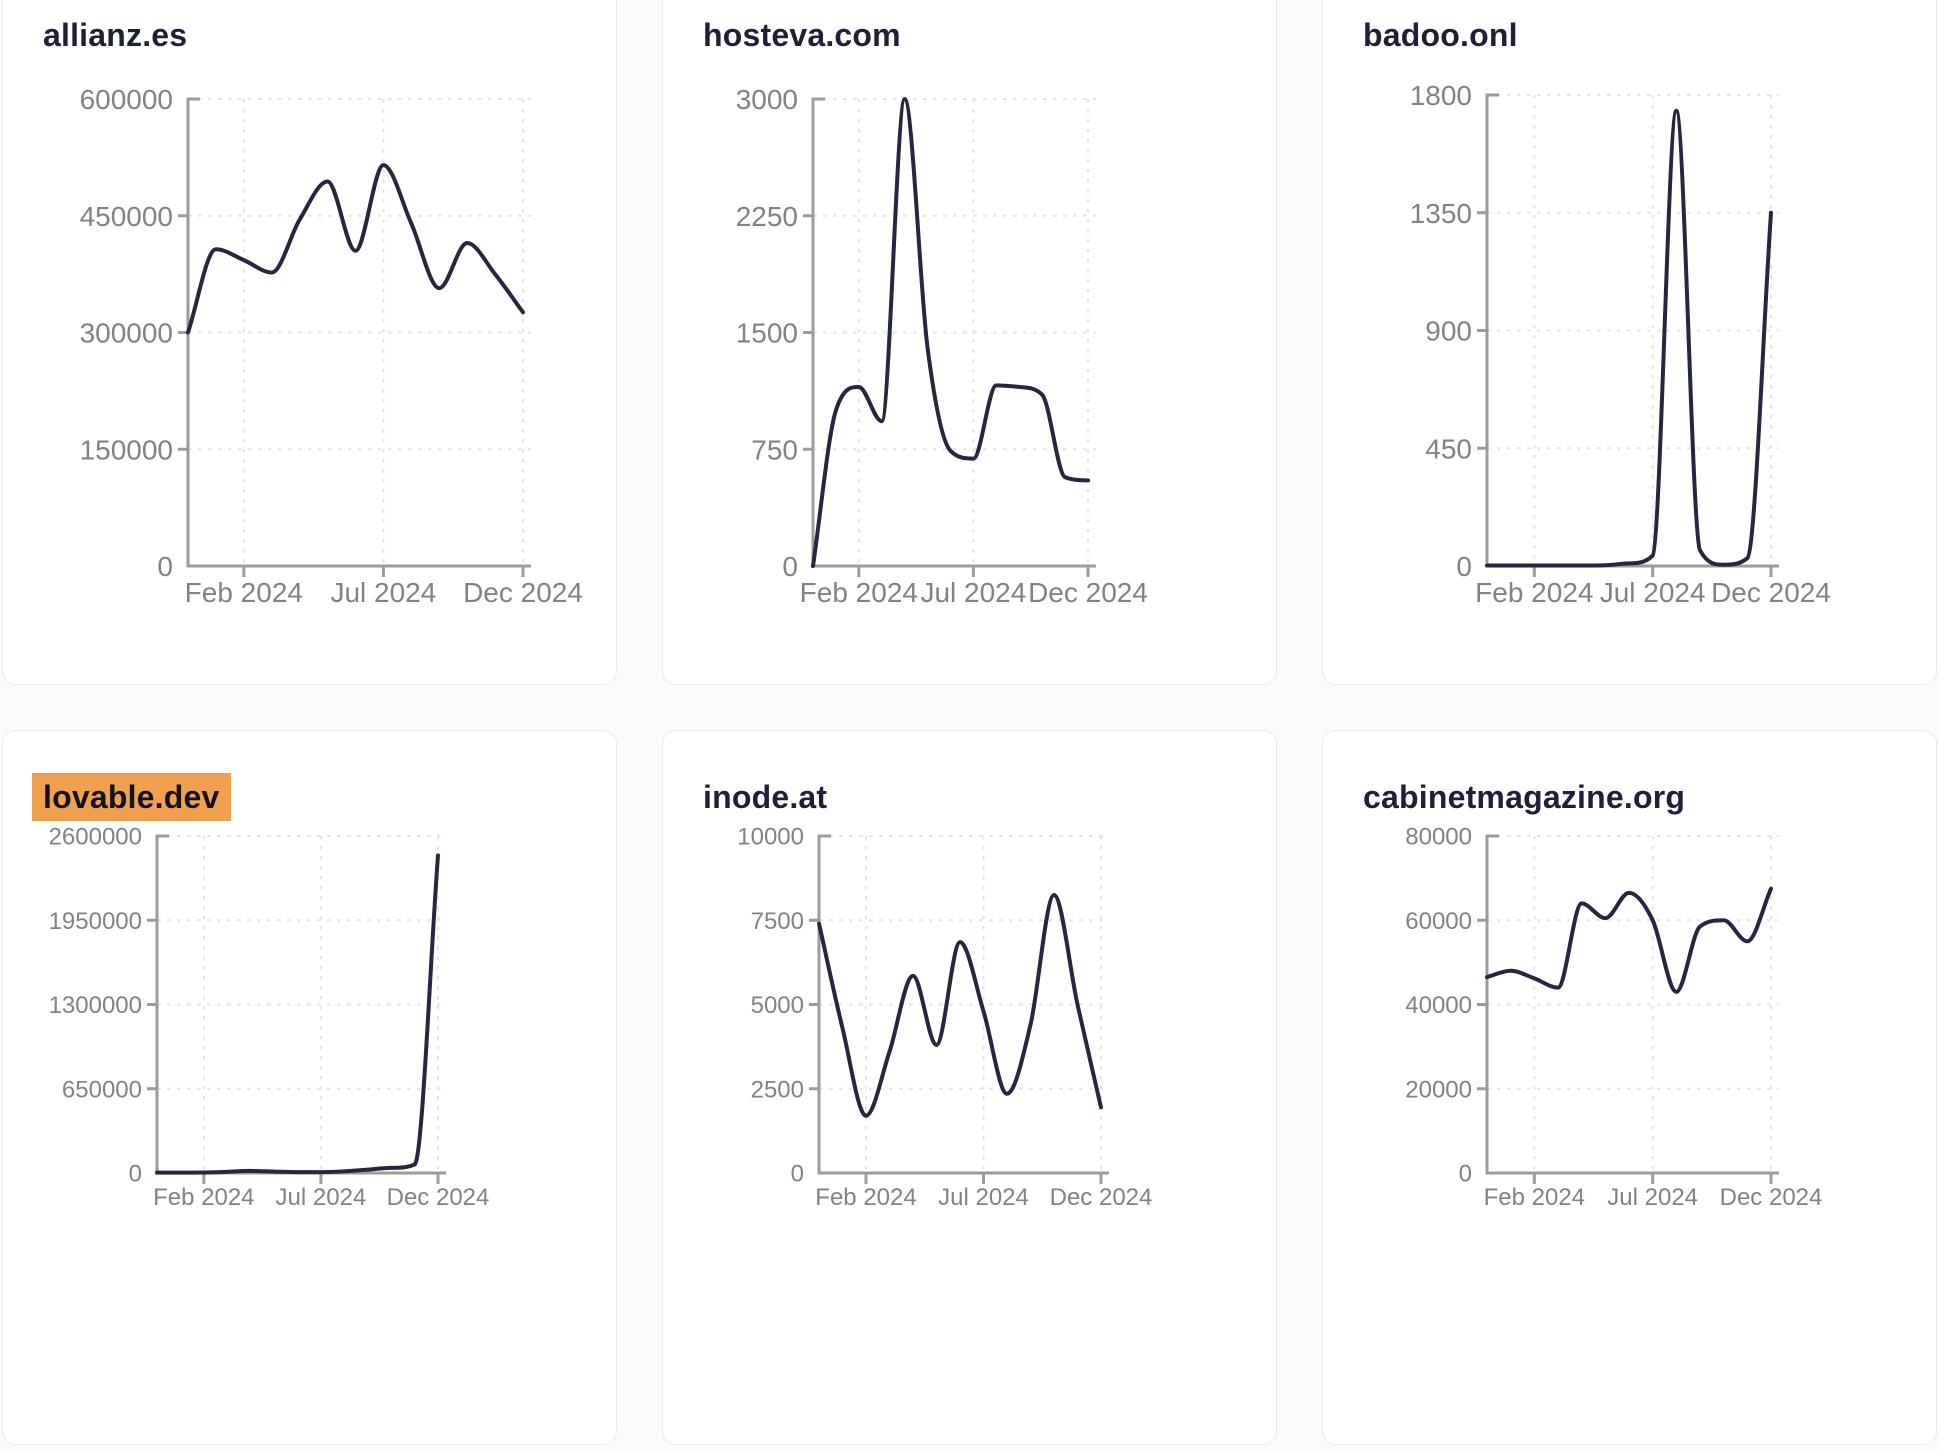 The width and height of the screenshot is (1940, 1452). Describe the element at coordinates (1438, 1089) in the screenshot. I see `svg-text: 20000` at that location.